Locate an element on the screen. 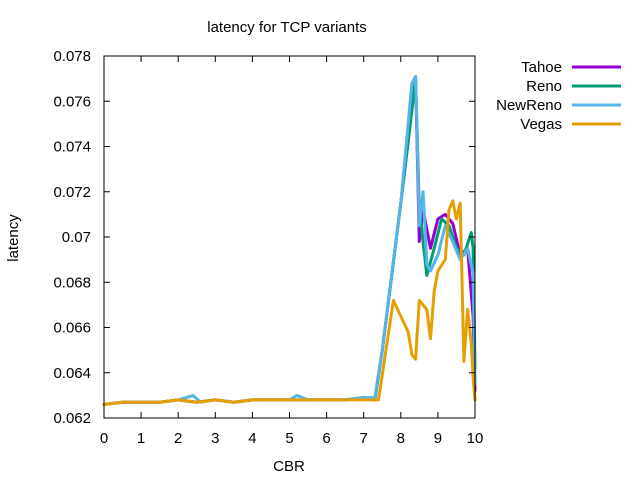 The width and height of the screenshot is (640, 480). legend-label-reno: Reno is located at coordinates (544, 86).